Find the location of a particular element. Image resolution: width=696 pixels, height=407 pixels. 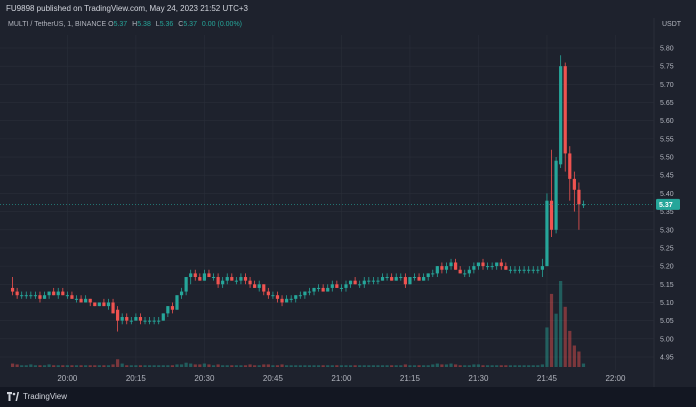

x-tick-label-8: 22:00 is located at coordinates (615, 378).